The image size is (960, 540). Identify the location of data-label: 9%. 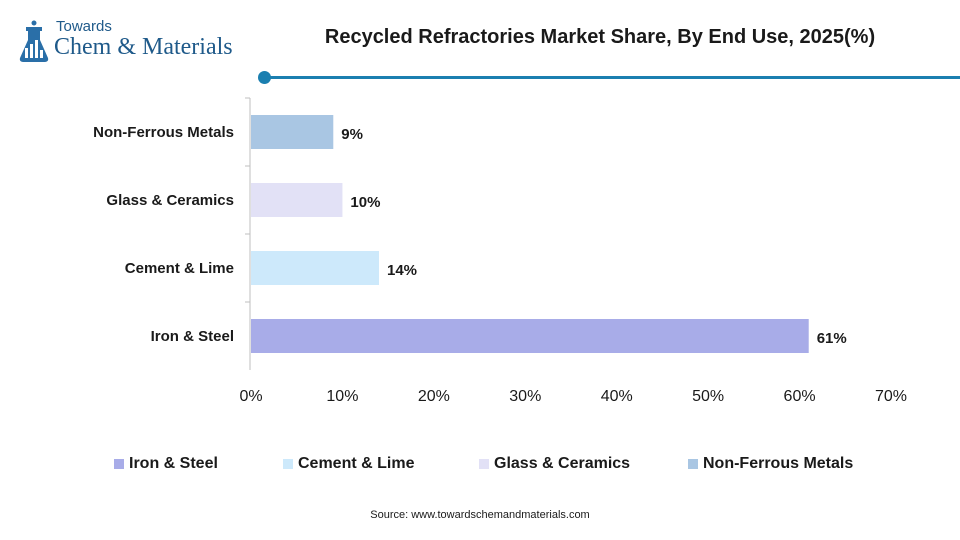
(352, 134).